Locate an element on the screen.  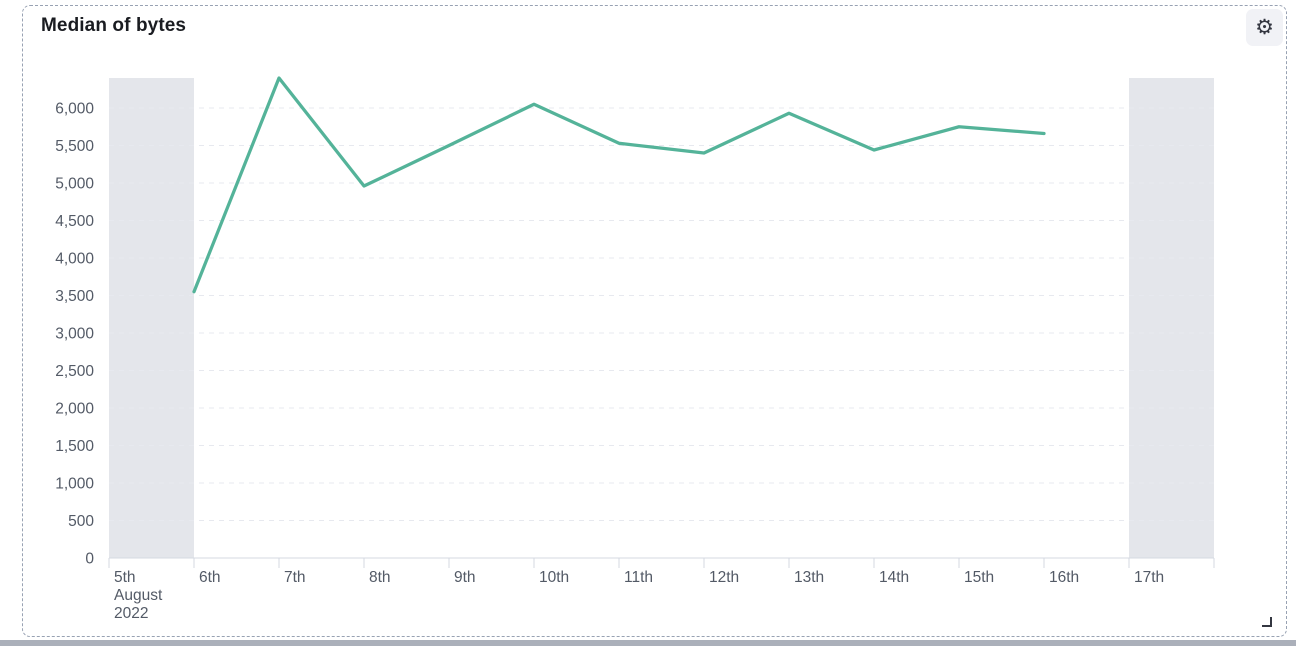
x-axis-tick-label: 7th is located at coordinates (295, 577).